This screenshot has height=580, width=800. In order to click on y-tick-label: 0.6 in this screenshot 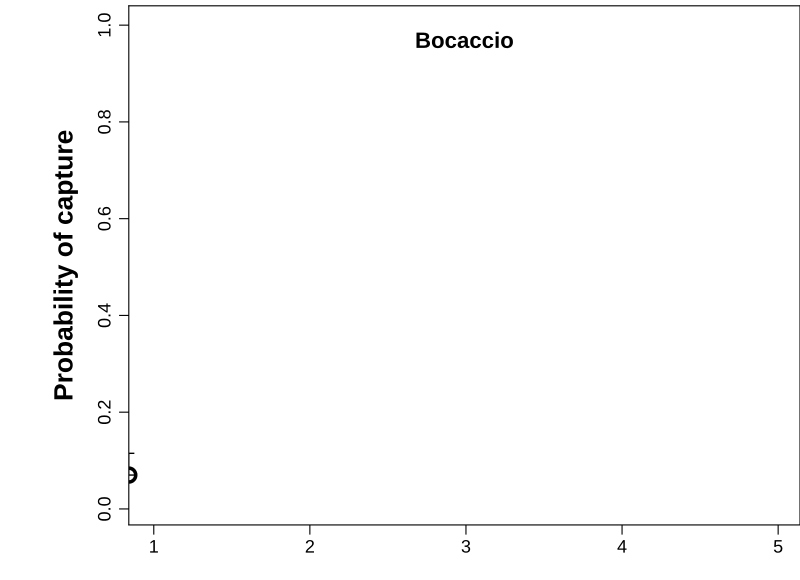, I will do `click(104, 218)`.